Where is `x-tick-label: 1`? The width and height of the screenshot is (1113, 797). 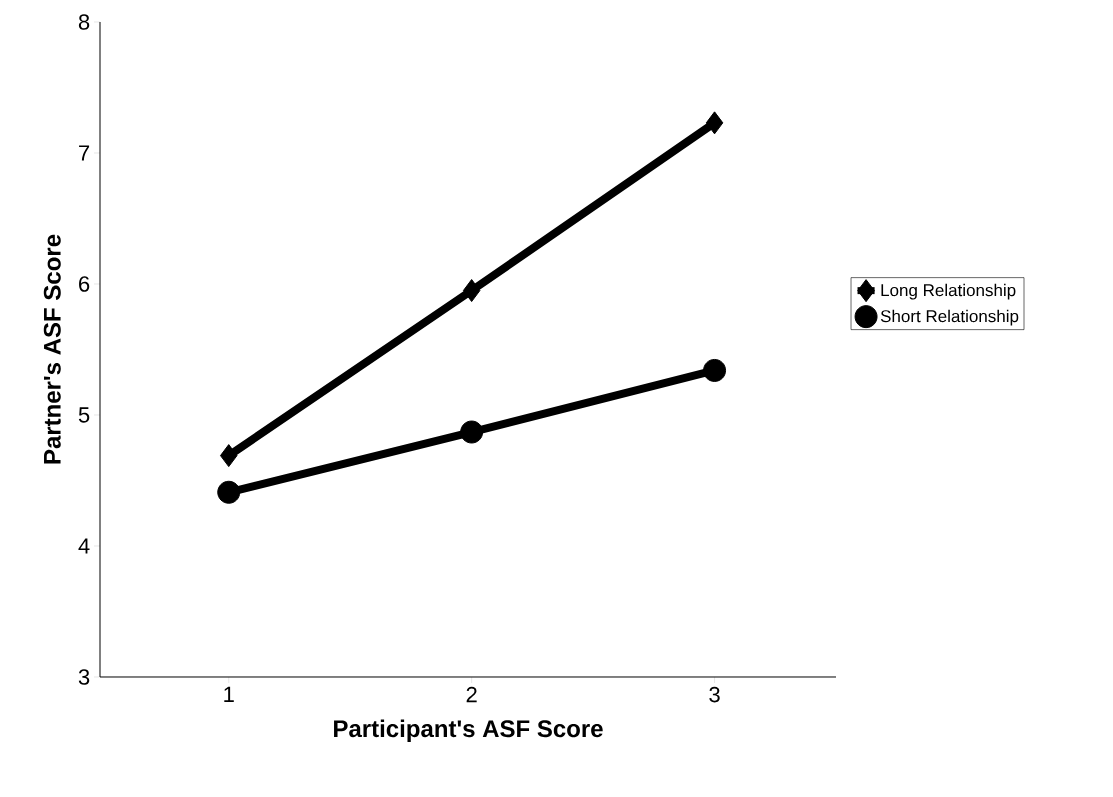 x-tick-label: 1 is located at coordinates (229, 694).